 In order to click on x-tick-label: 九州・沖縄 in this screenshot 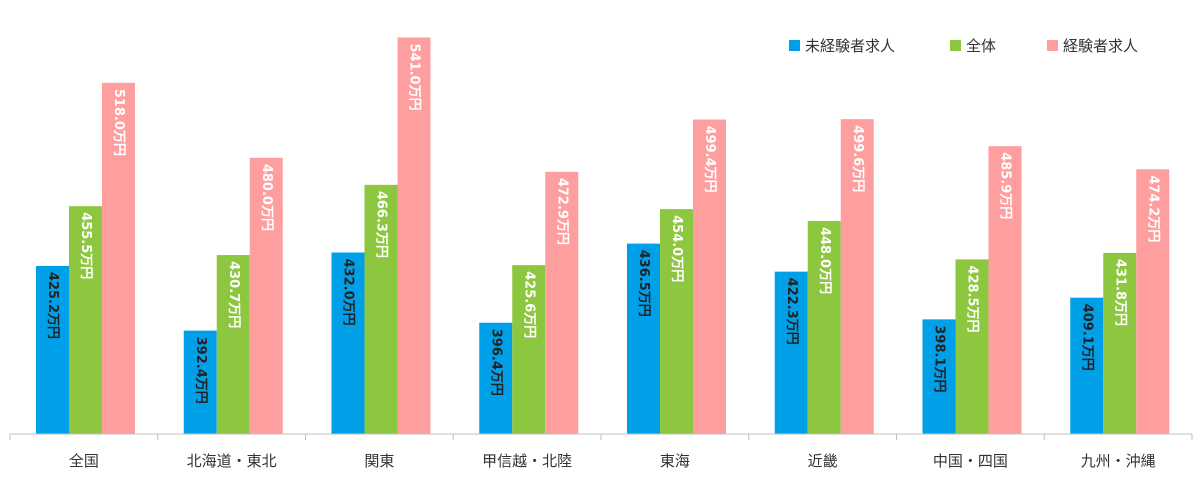, I will do `click(1118, 461)`.